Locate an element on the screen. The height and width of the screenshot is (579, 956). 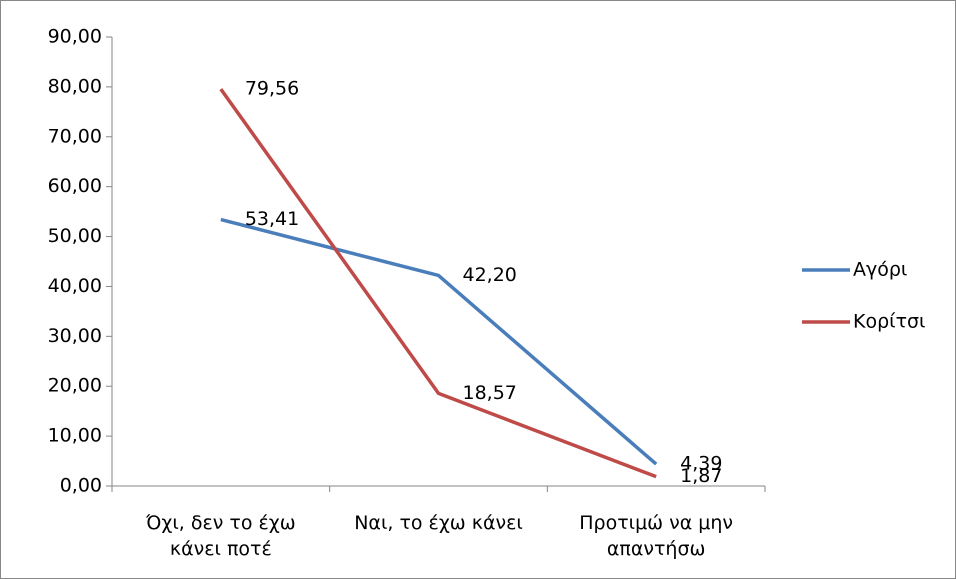
y-tick-label: 0,00 is located at coordinates (81, 486).